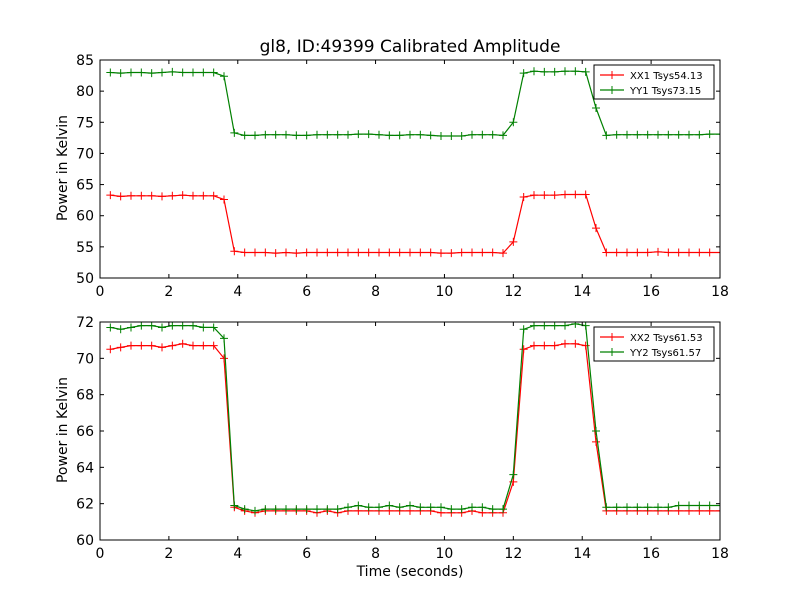 The width and height of the screenshot is (800, 600). What do you see at coordinates (85, 432) in the screenshot?
I see `bottom-y-tick-label: 66` at bounding box center [85, 432].